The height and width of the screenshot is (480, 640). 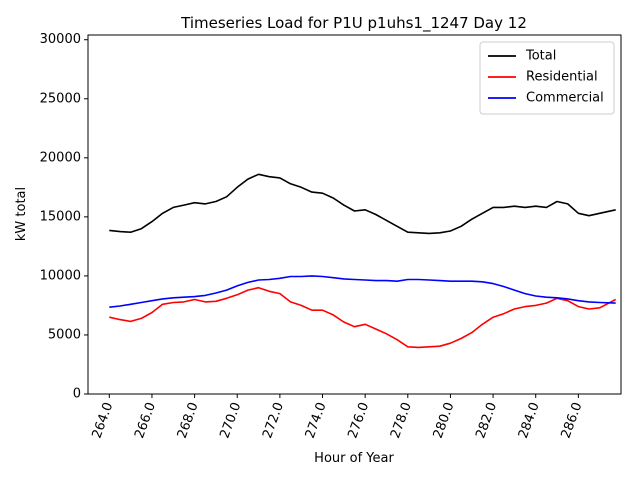 What do you see at coordinates (362, 291) in the screenshot?
I see `series-line-commercial` at bounding box center [362, 291].